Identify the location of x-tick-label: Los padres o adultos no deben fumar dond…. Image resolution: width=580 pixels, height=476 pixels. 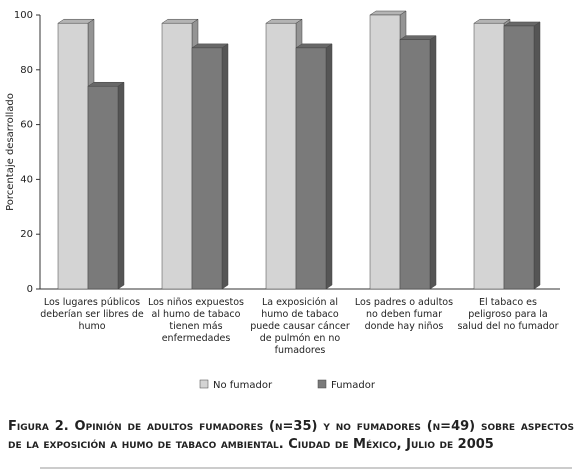
(404, 314).